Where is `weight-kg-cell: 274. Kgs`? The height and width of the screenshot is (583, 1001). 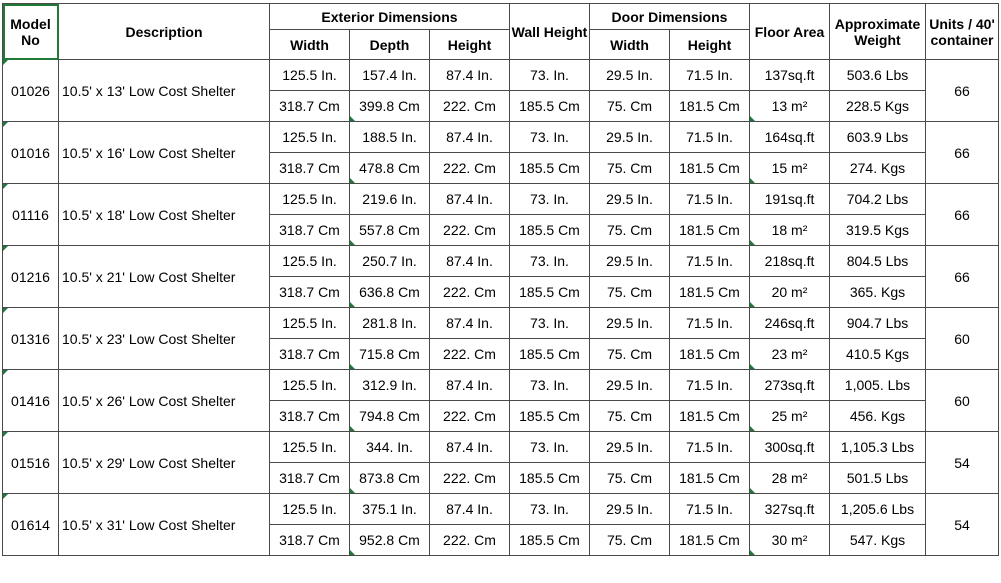 weight-kg-cell: 274. Kgs is located at coordinates (877, 168).